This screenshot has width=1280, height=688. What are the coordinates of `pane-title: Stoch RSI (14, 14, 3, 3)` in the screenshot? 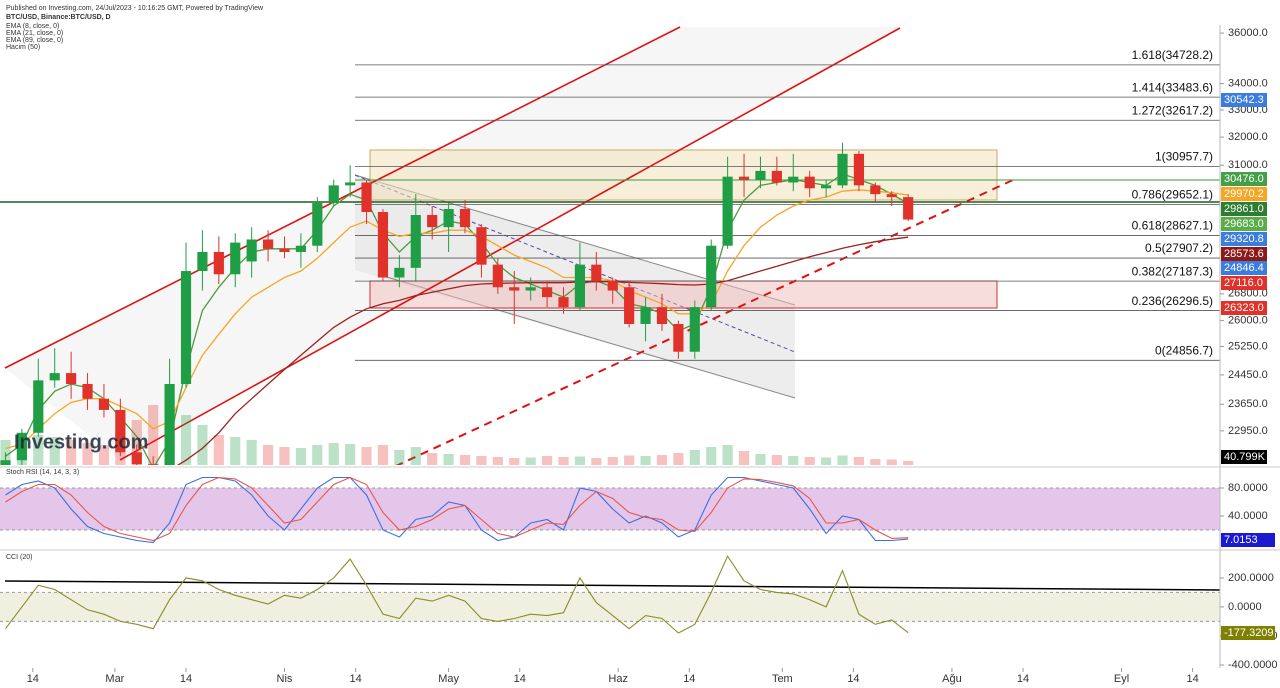 It's located at (42, 472).